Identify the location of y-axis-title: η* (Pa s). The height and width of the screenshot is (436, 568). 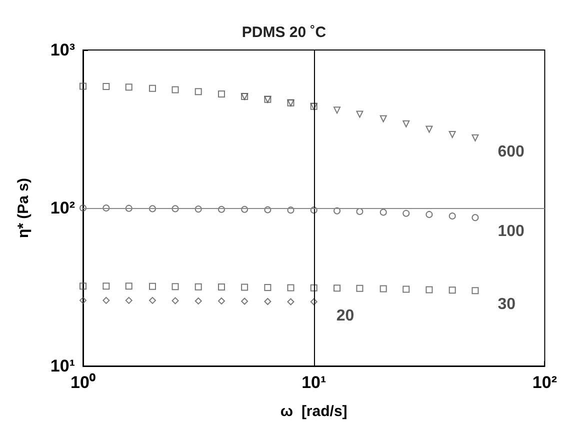
(23, 208).